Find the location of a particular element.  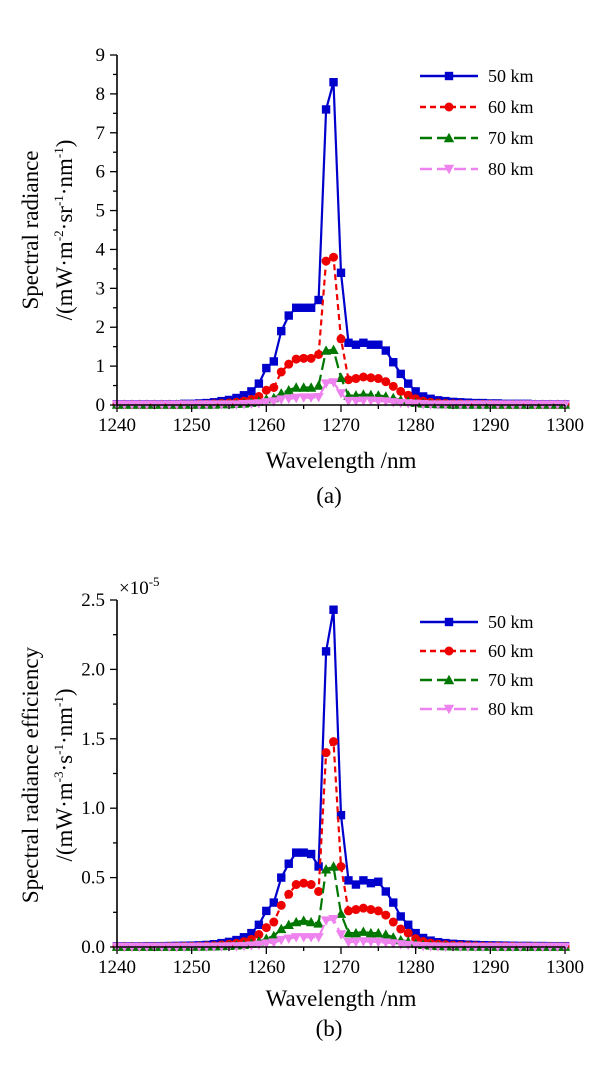

y-tick-label: 0 is located at coordinates (101, 405).